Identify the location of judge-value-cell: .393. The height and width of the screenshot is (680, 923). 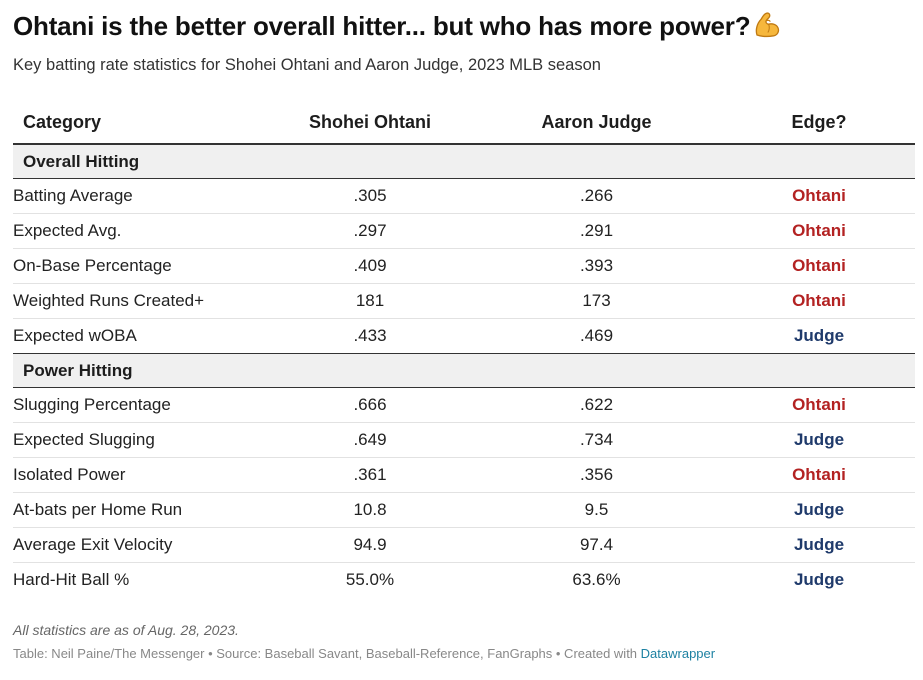
(596, 266).